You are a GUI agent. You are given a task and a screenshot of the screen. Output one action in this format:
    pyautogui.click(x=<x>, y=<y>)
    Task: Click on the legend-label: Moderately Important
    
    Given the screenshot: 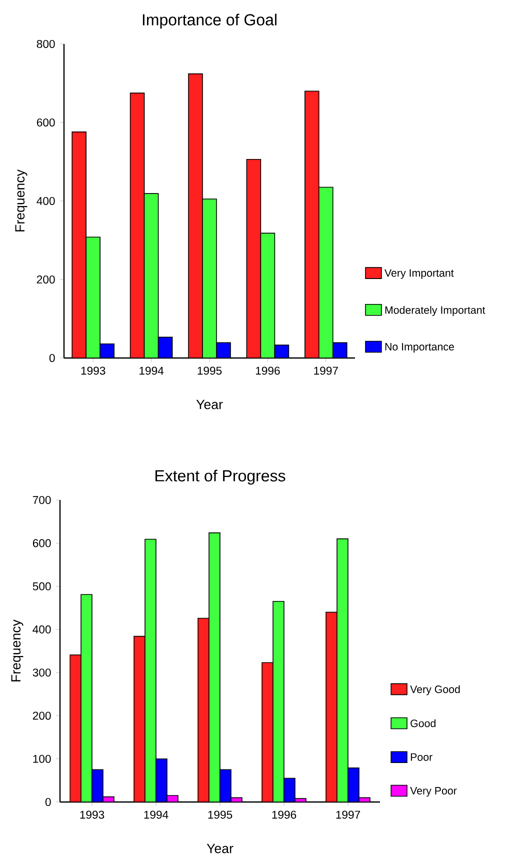 What is the action you would take?
    pyautogui.click(x=435, y=311)
    